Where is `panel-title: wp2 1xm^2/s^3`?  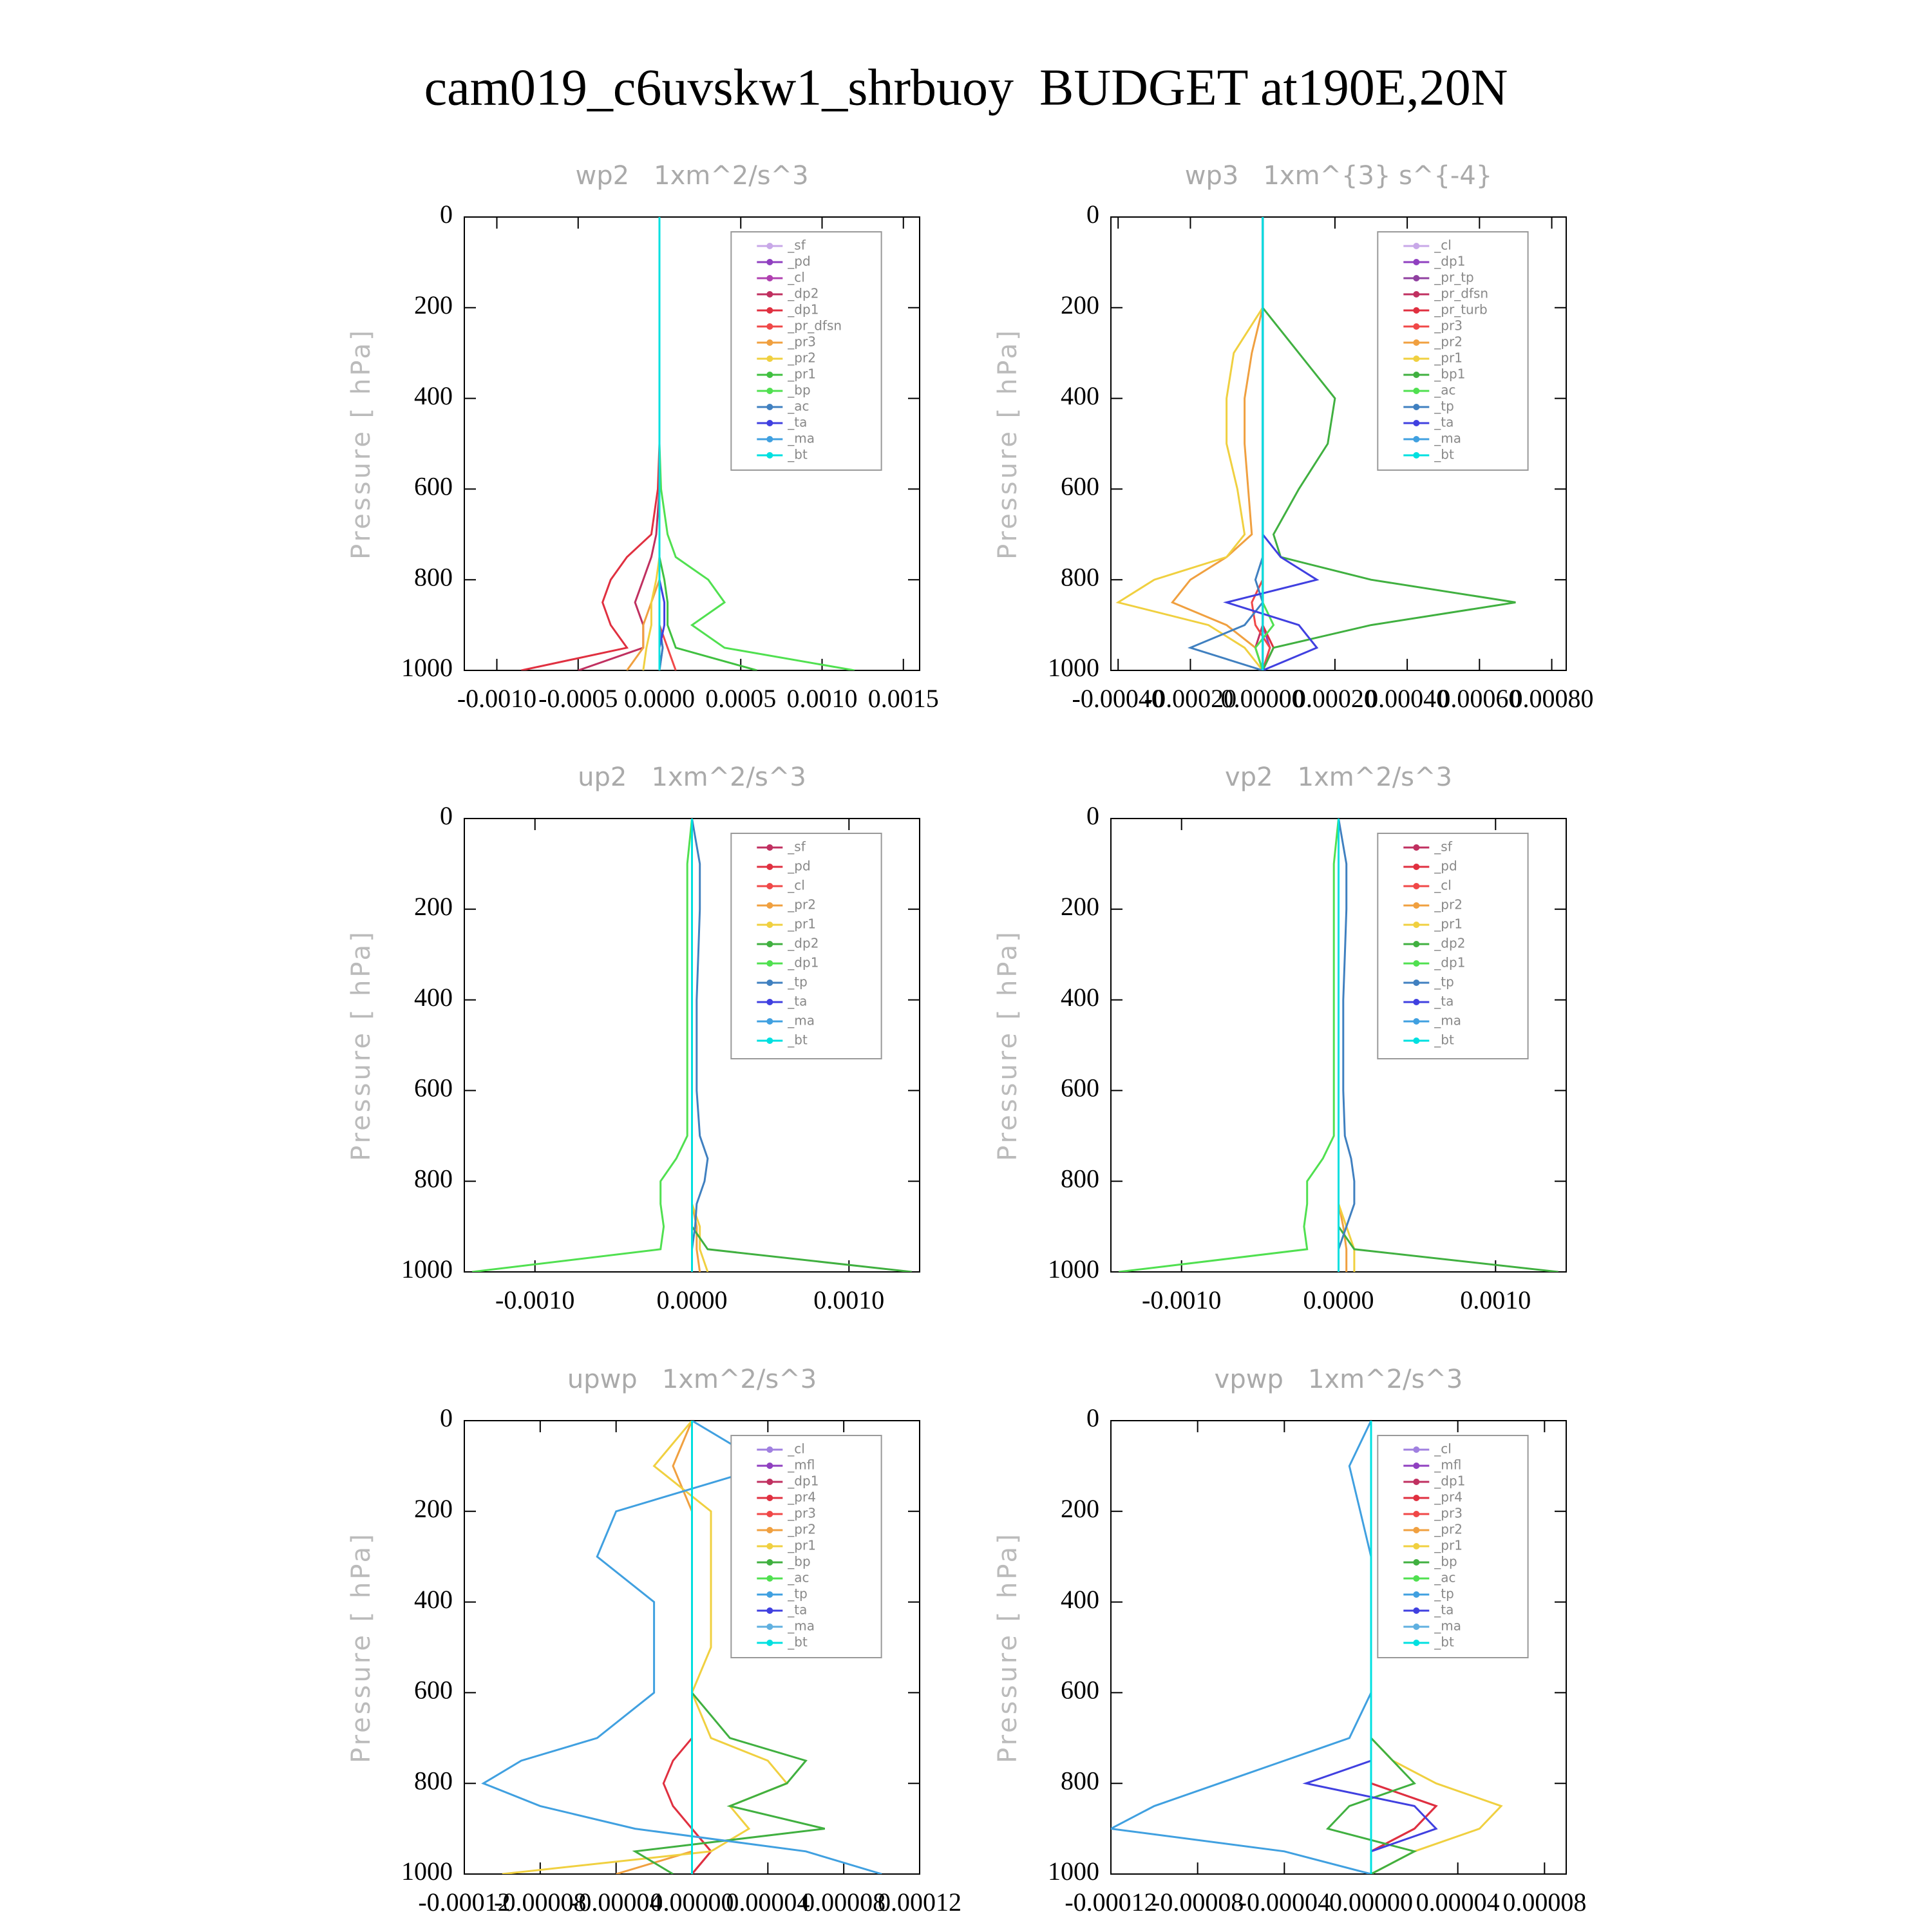
panel-title: wp2 1xm^2/s^3 is located at coordinates (691, 176).